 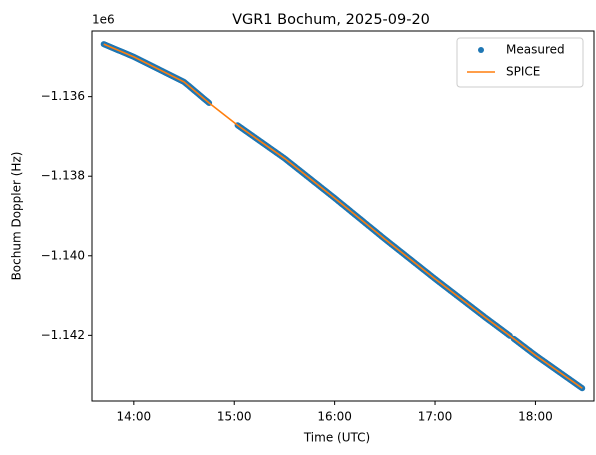 I want to click on x-axis-label: Time (UTC), so click(x=336, y=438).